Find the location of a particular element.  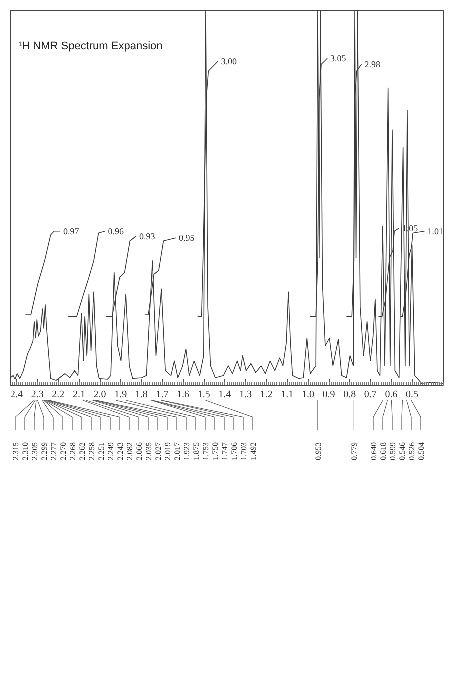

x-tick-label: 2.0 is located at coordinates (100, 395).